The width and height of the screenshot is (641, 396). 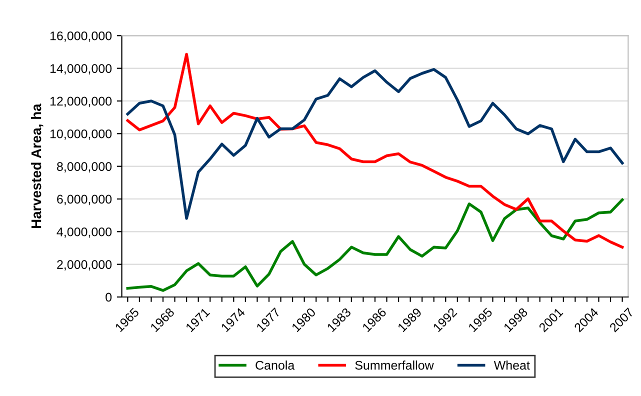 What do you see at coordinates (84, 167) in the screenshot?
I see `y-tick-label: 8,000,000` at bounding box center [84, 167].